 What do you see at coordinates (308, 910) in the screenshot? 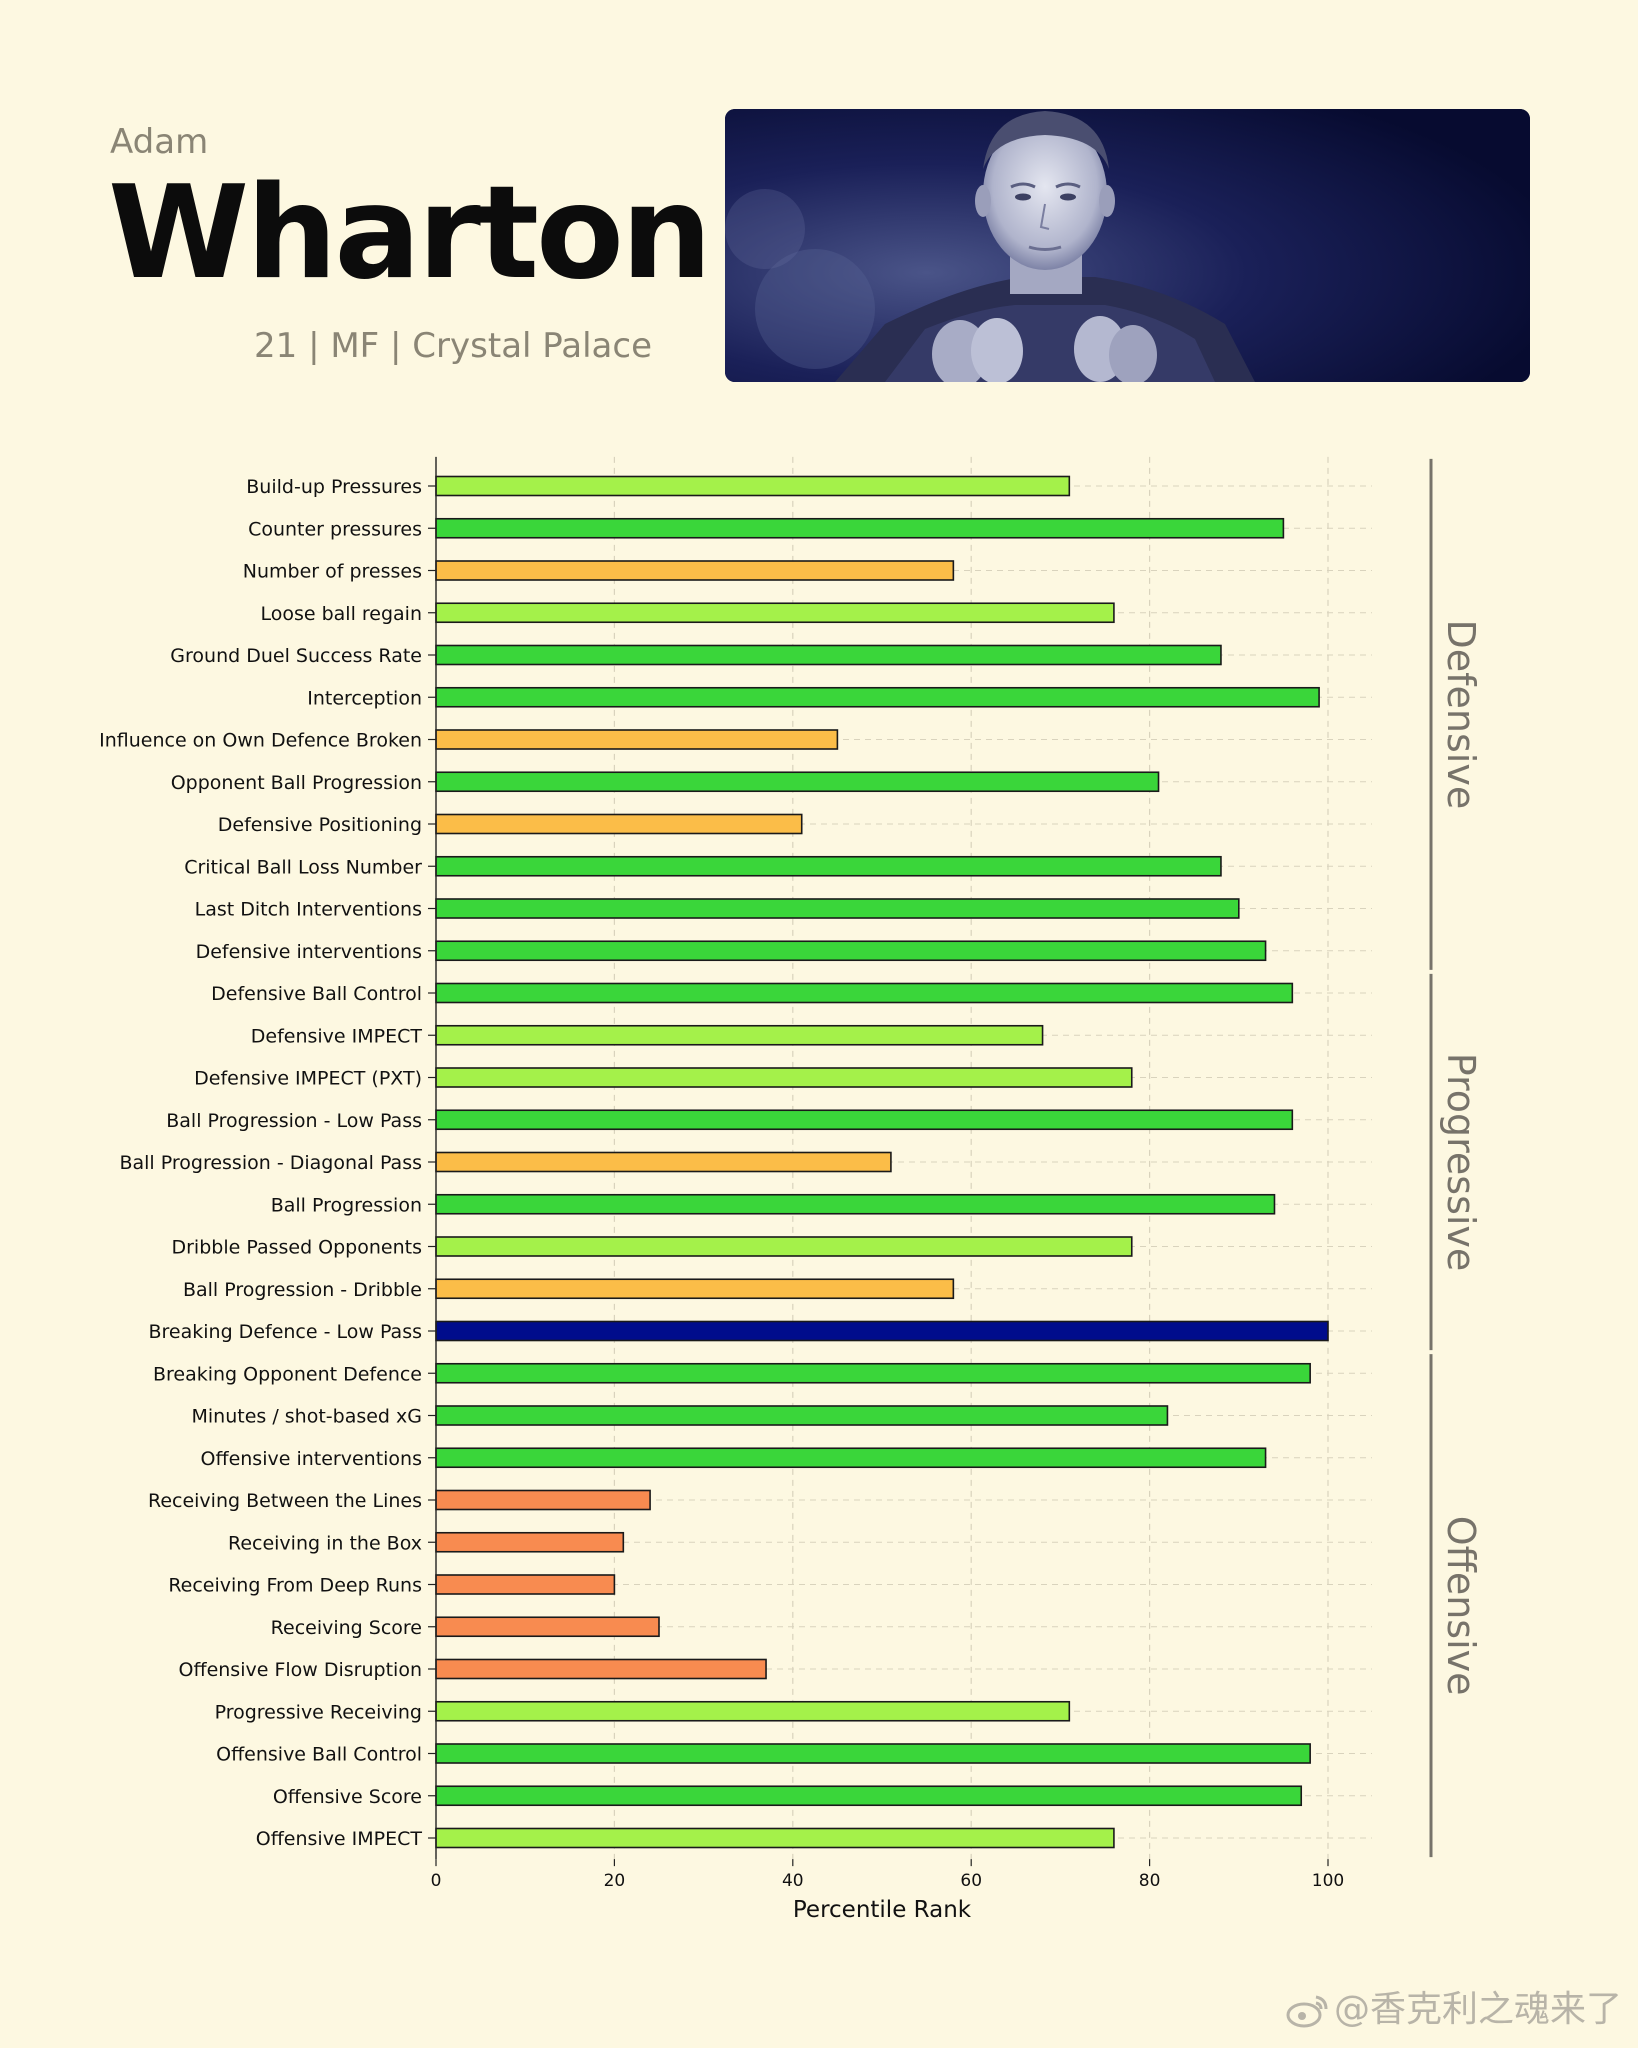
I see `category-label: Last Ditch Interventions` at bounding box center [308, 910].